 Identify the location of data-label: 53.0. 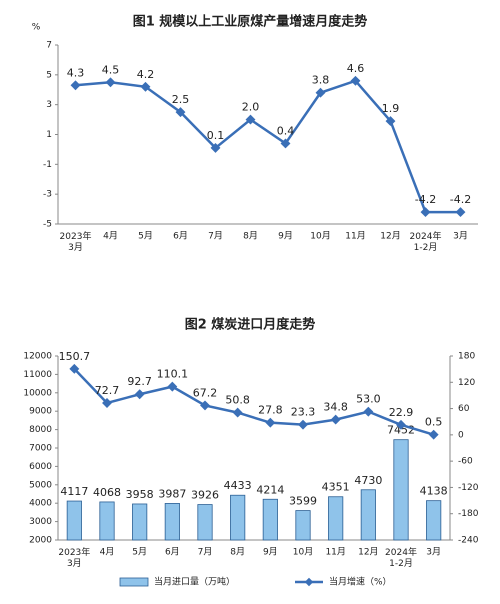
(368, 399).